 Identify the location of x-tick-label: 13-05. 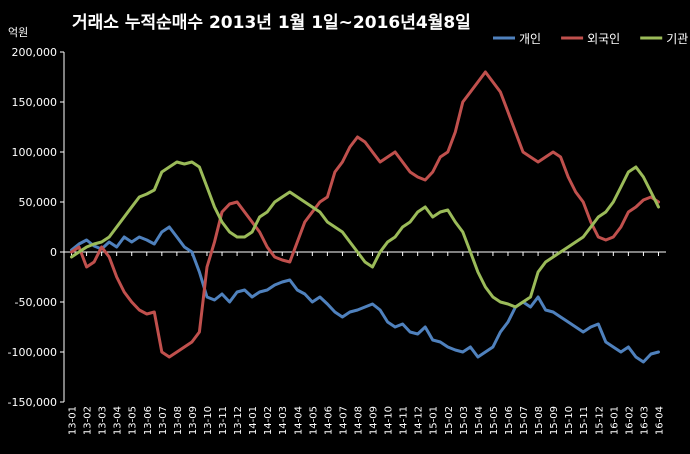
(133, 420).